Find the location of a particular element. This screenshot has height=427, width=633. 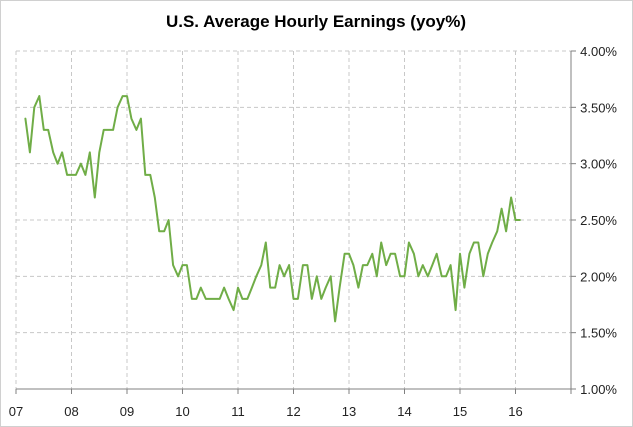

x-tick-labels: 07 08 09 10 11 12 13 14 15 16 is located at coordinates (266, 411).